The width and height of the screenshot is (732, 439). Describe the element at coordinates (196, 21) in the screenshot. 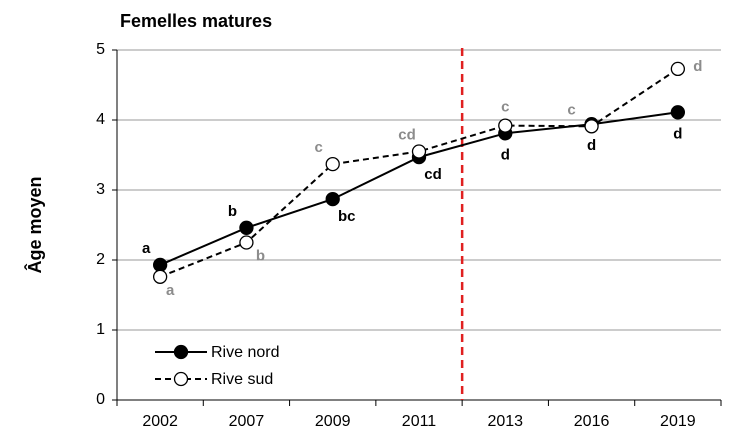

I see `chart-title: Femelles matures` at that location.